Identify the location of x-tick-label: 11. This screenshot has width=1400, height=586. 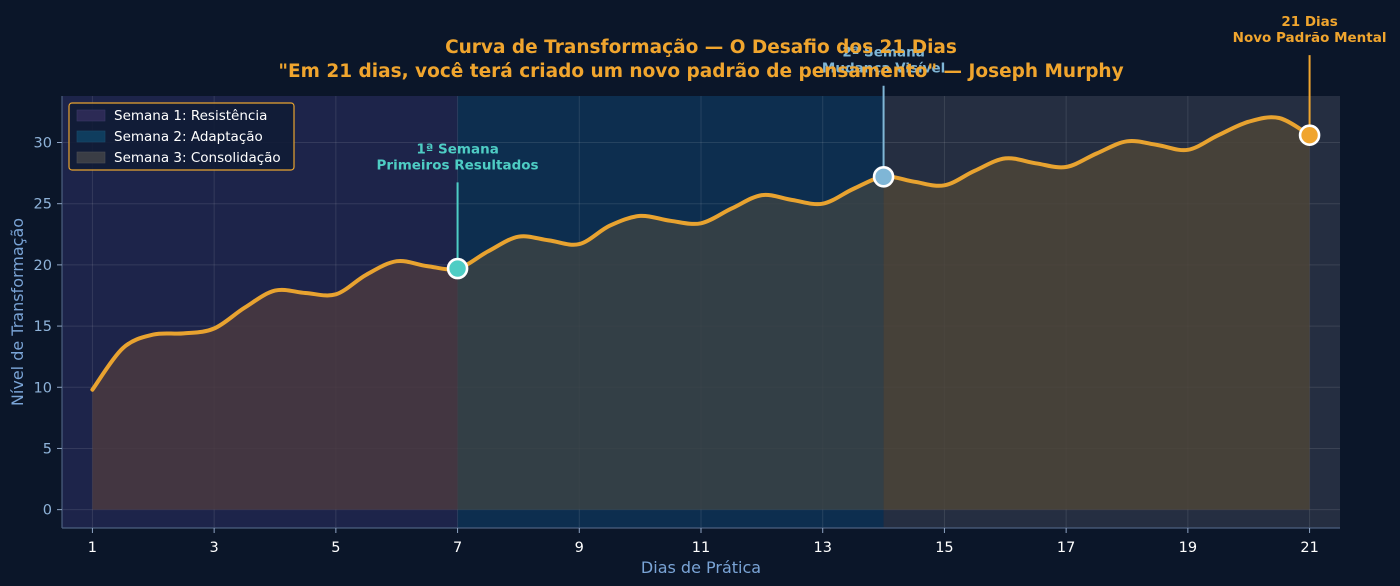
(701, 548).